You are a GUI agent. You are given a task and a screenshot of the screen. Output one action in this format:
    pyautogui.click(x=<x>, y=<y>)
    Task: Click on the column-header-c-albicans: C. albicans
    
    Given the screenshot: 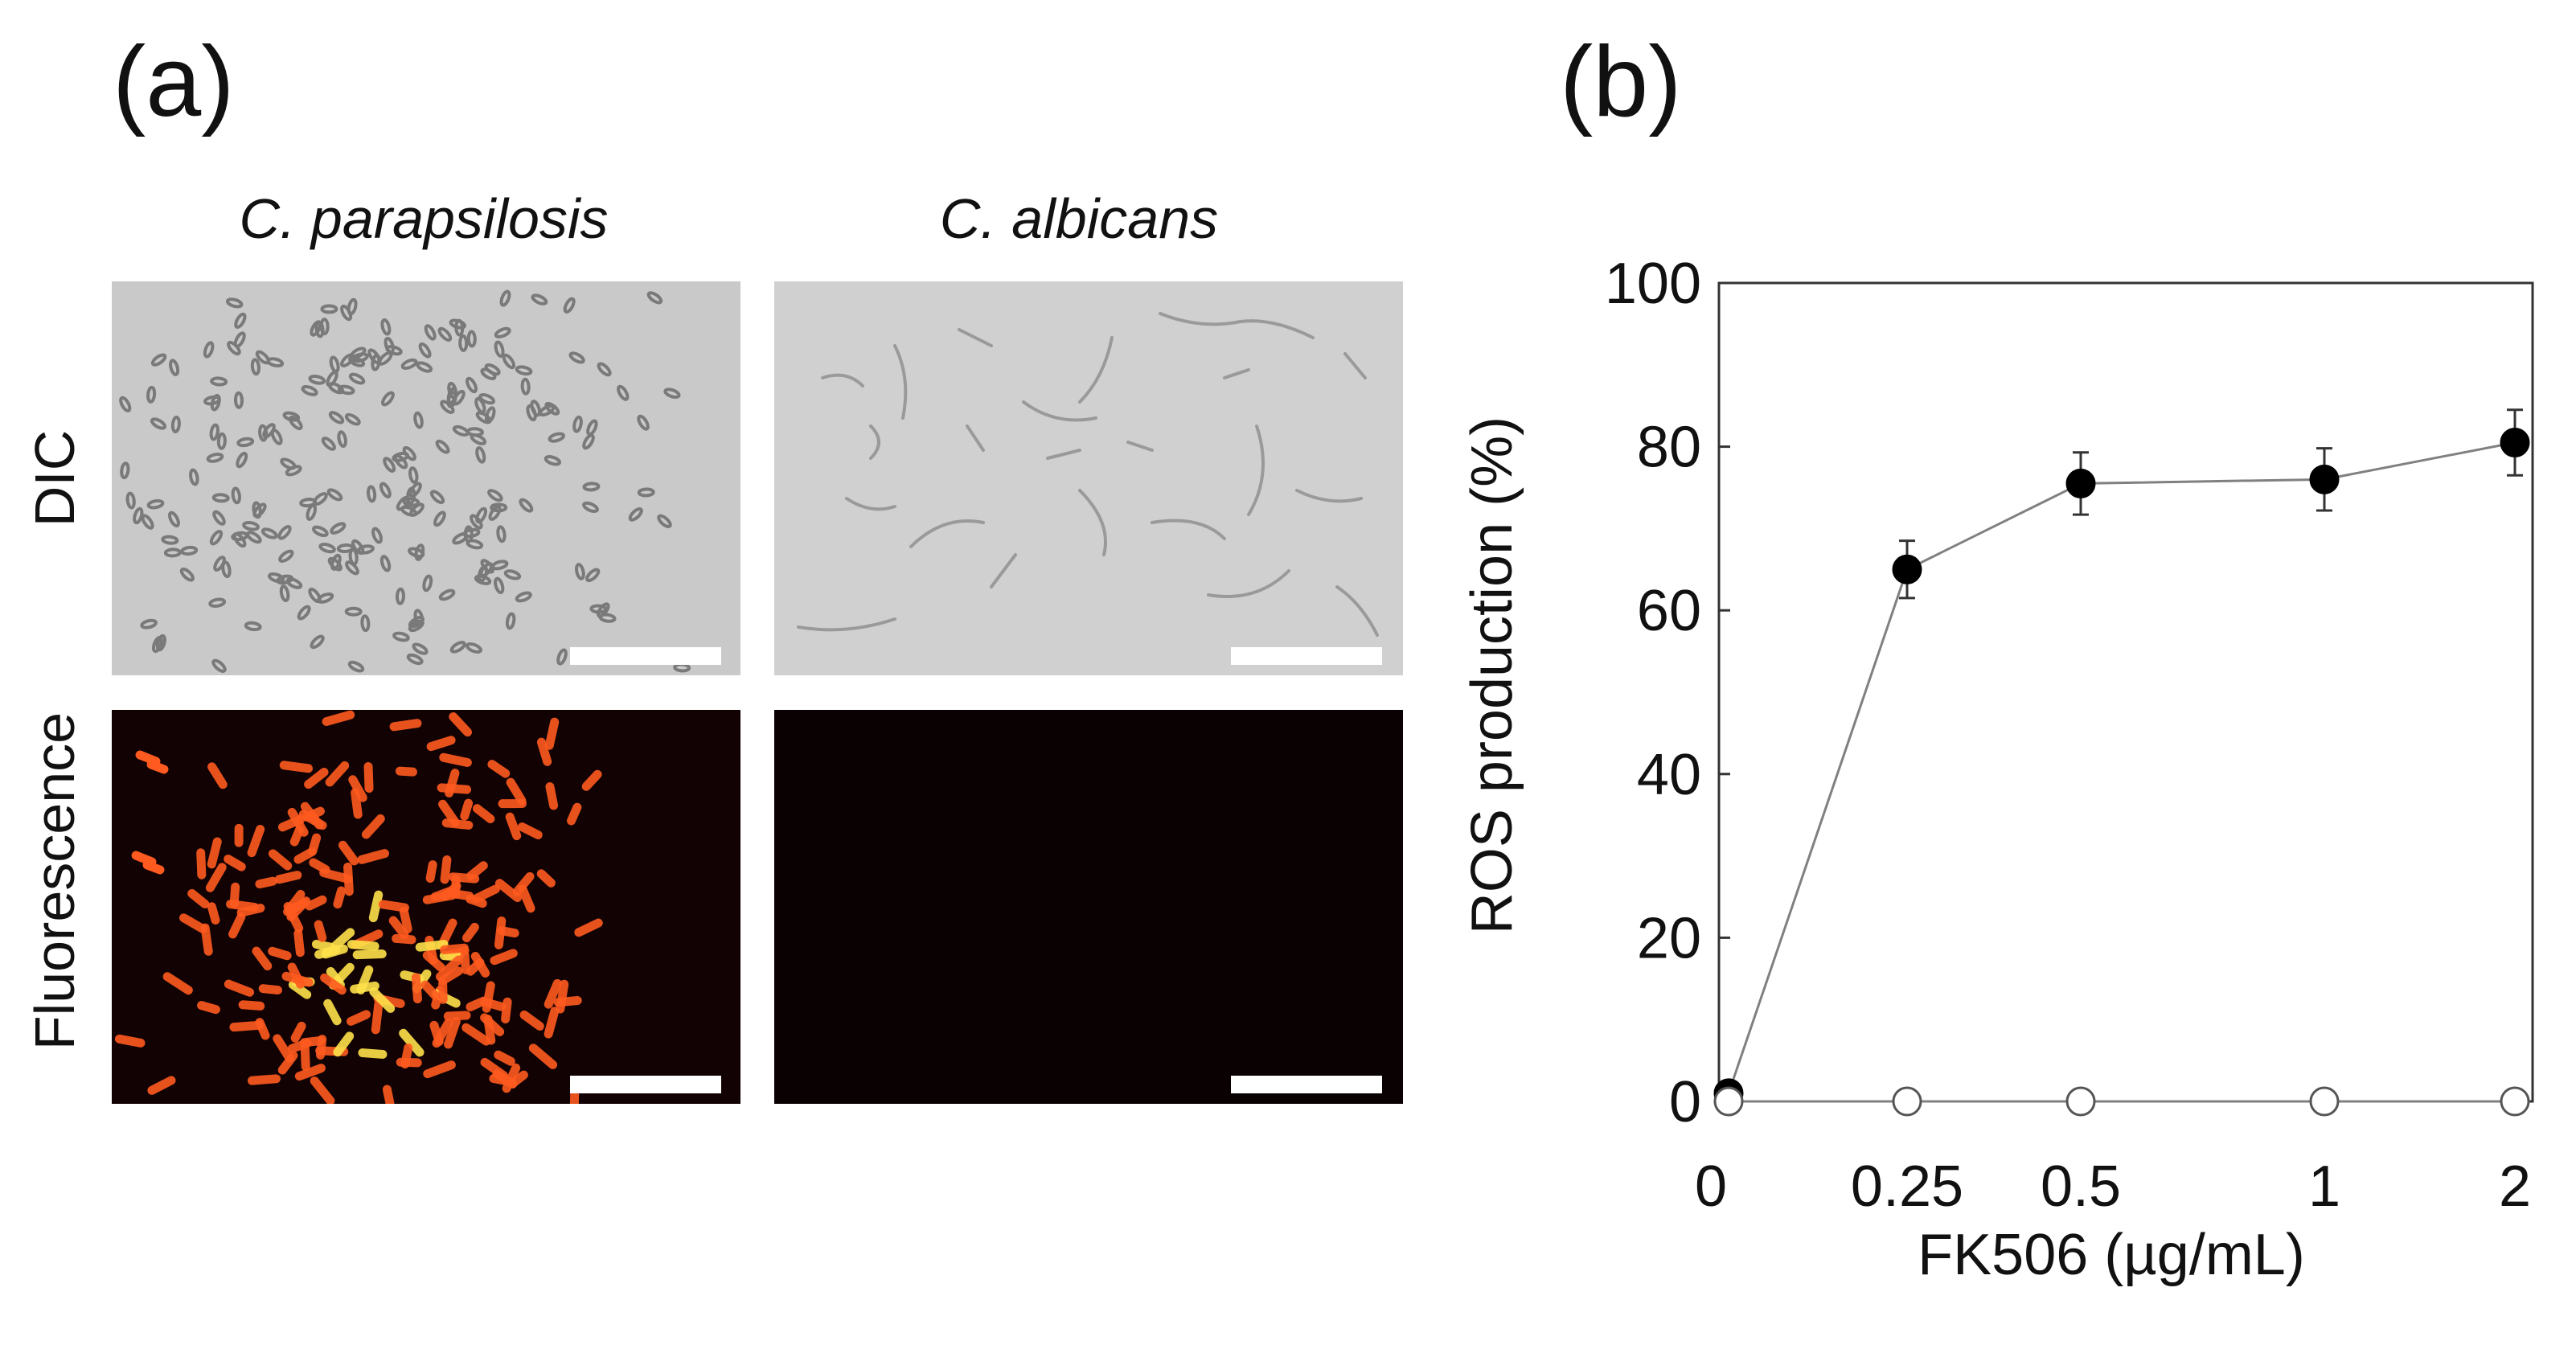 What is the action you would take?
    pyautogui.click(x=1079, y=218)
    